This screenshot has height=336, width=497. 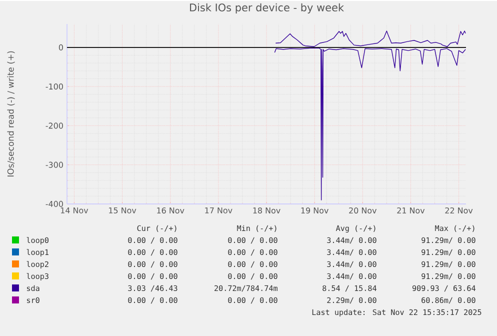 I want to click on y-axis-title: IOs/second read (-) / write (+), so click(x=11, y=113).